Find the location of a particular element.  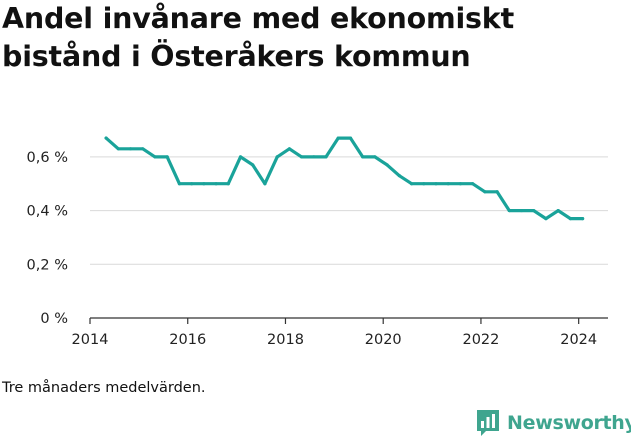

chart-caption: Tre månaders medelvärden. is located at coordinates (104, 388).